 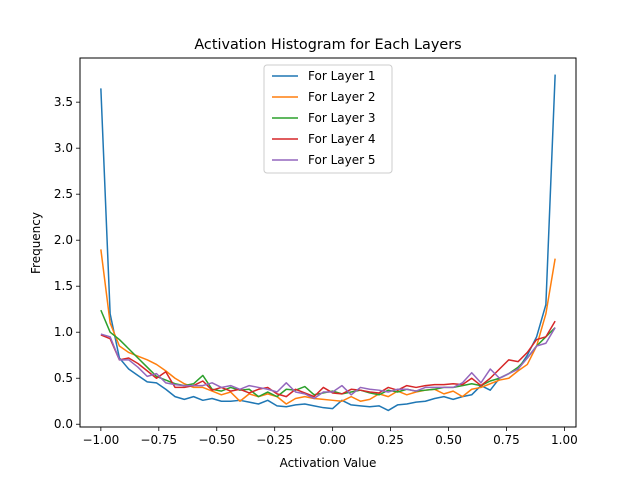 I want to click on x-tick-label: 0.25, so click(x=390, y=440).